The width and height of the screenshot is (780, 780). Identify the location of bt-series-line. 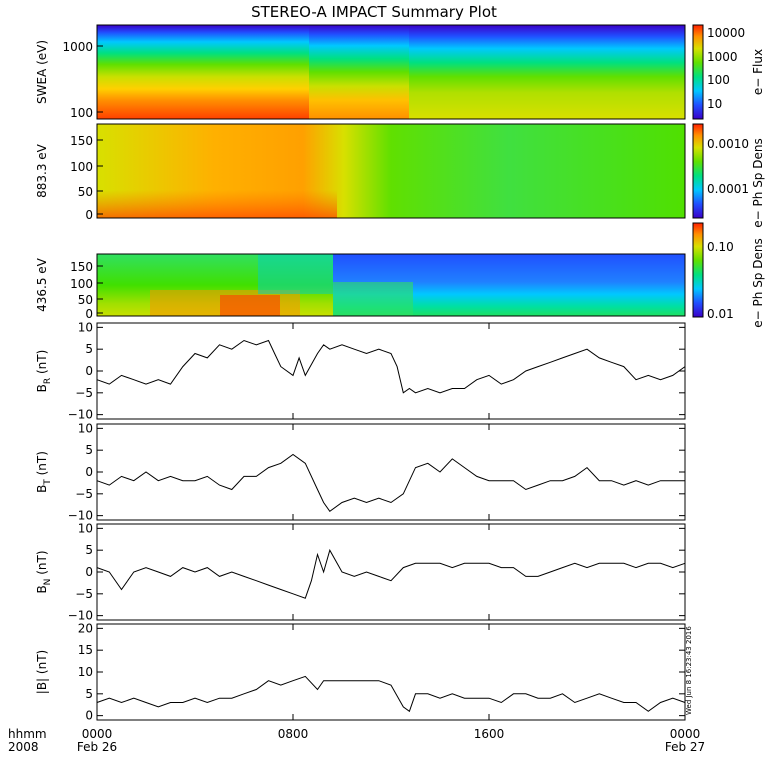
(390, 483).